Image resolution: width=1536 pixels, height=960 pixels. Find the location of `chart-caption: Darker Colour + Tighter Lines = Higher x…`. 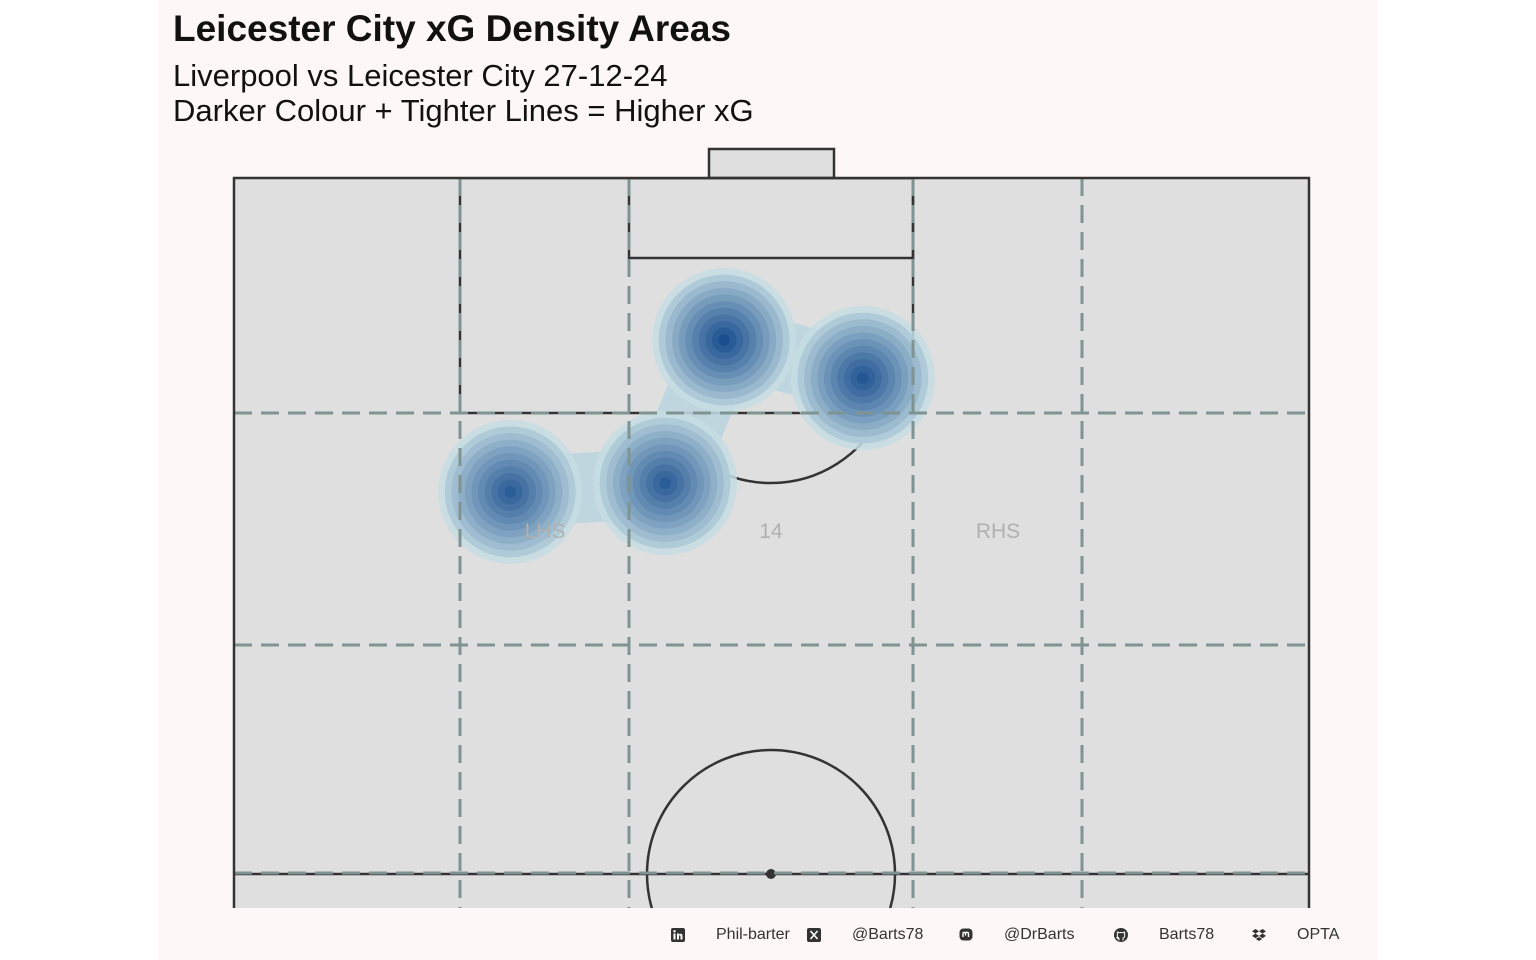

chart-caption: Darker Colour + Tighter Lines = Higher x… is located at coordinates (463, 110).